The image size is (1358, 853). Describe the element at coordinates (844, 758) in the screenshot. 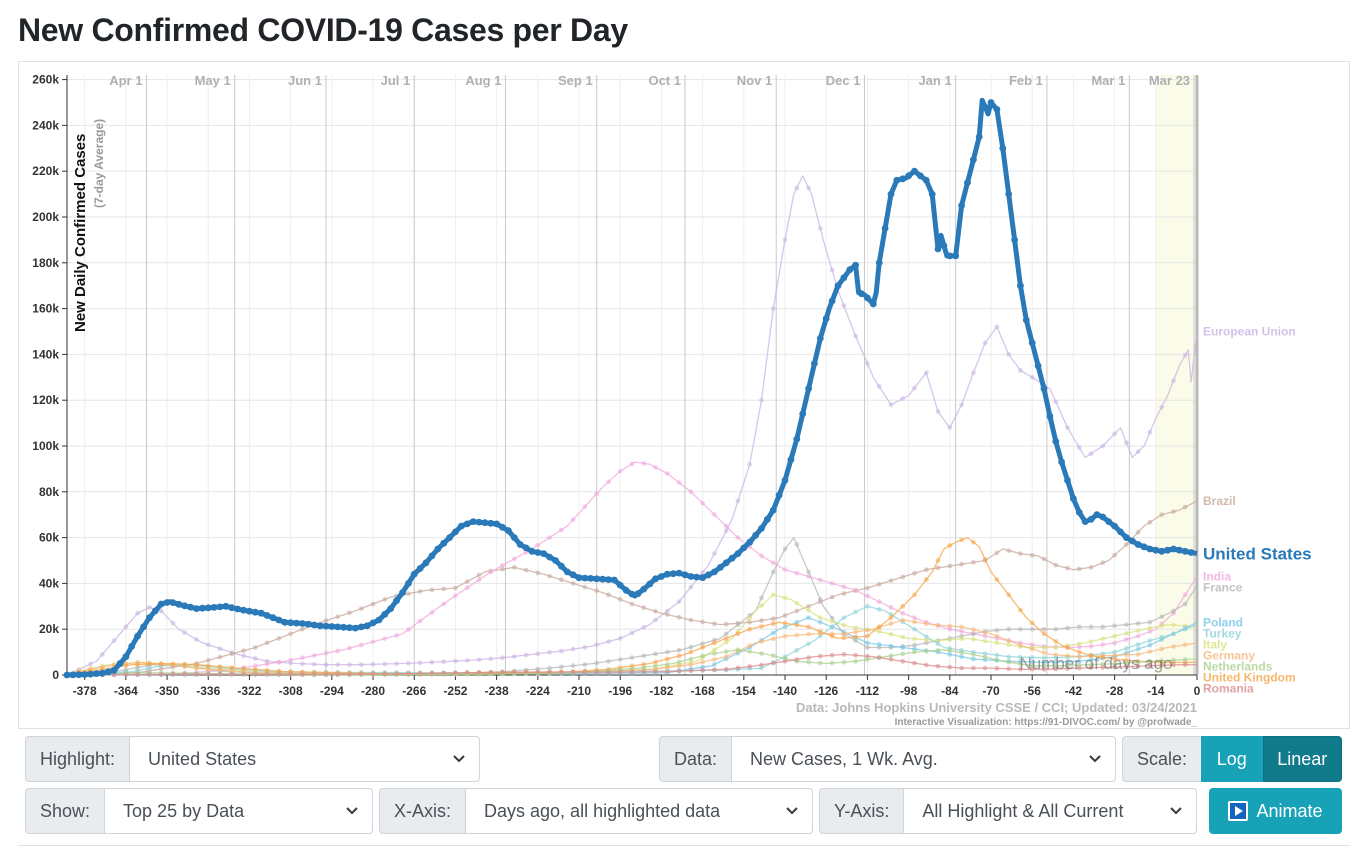

I see `data-select-value: New Cases, 1 Wk. Avg.` at that location.